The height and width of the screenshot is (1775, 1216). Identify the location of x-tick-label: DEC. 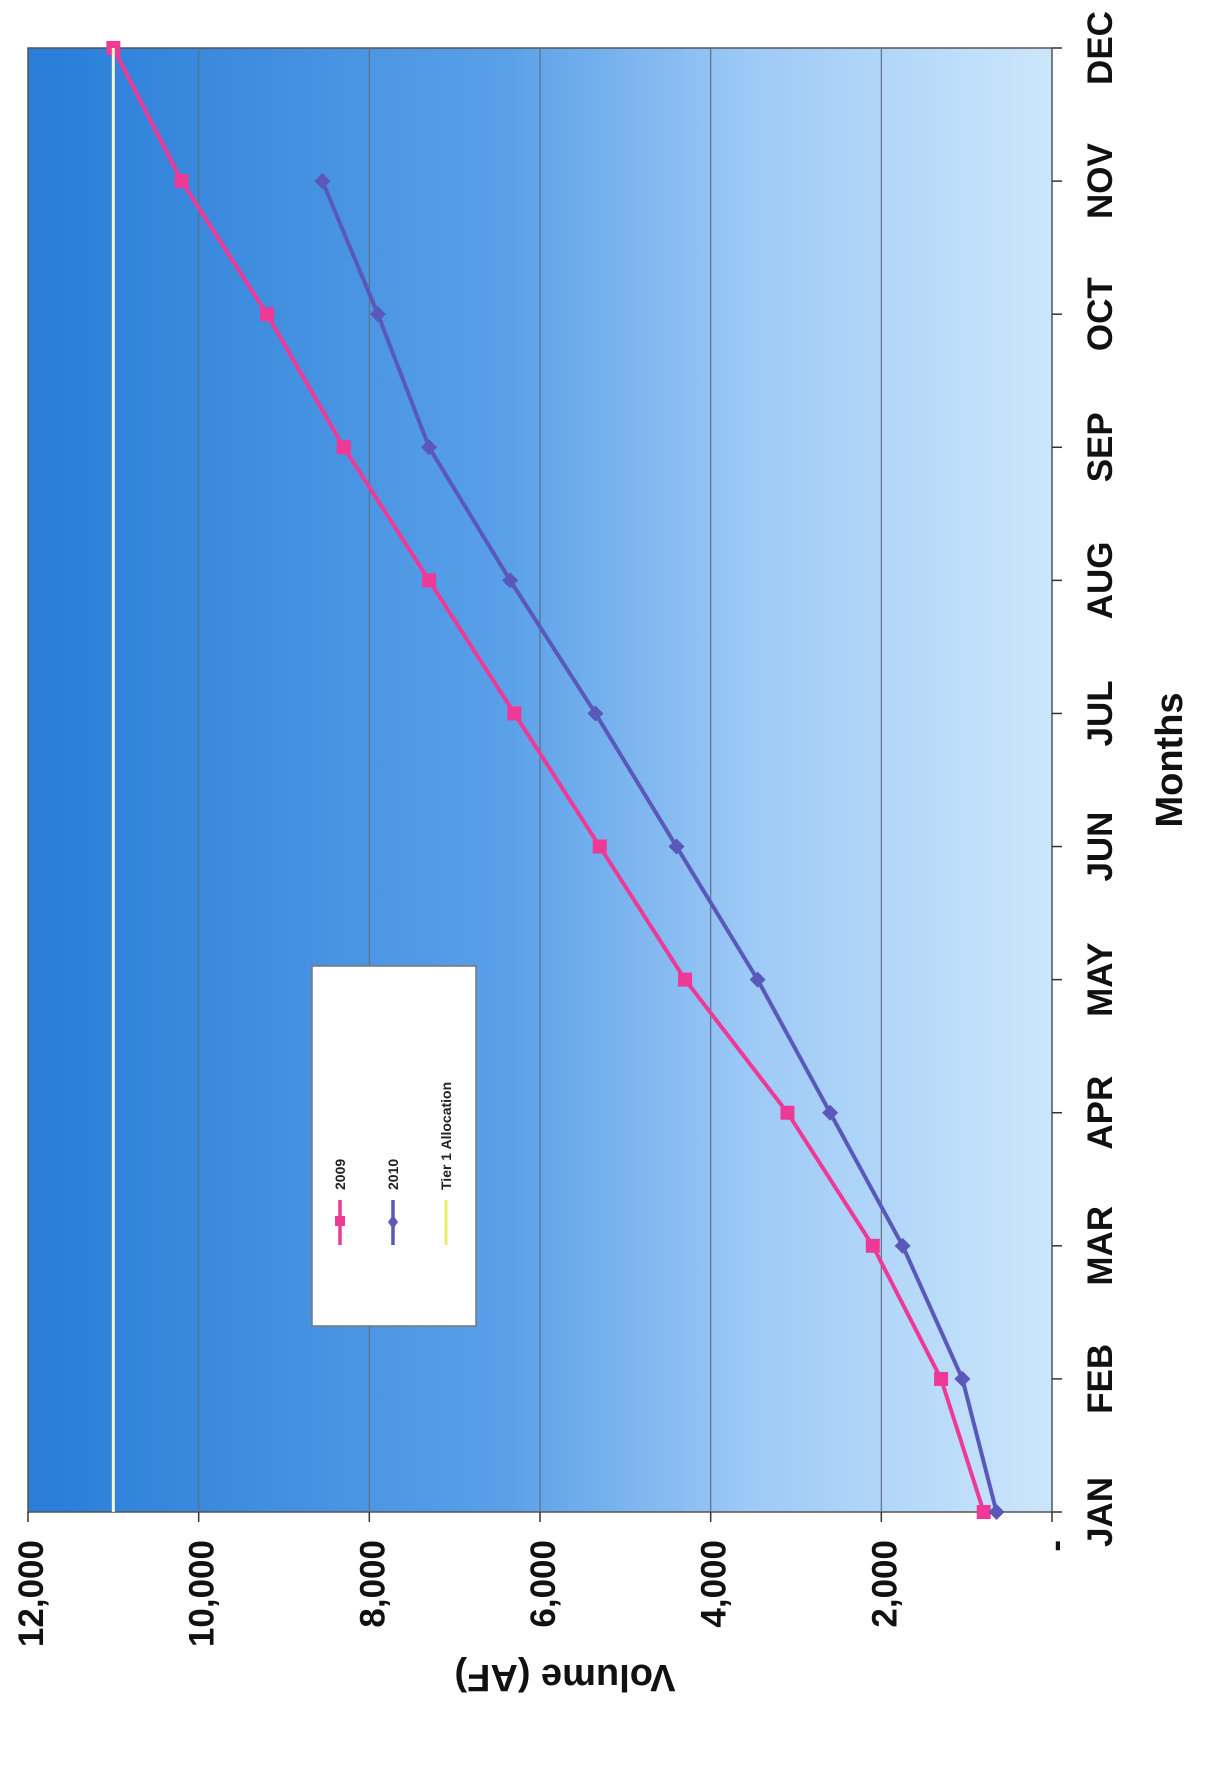
(1100, 48).